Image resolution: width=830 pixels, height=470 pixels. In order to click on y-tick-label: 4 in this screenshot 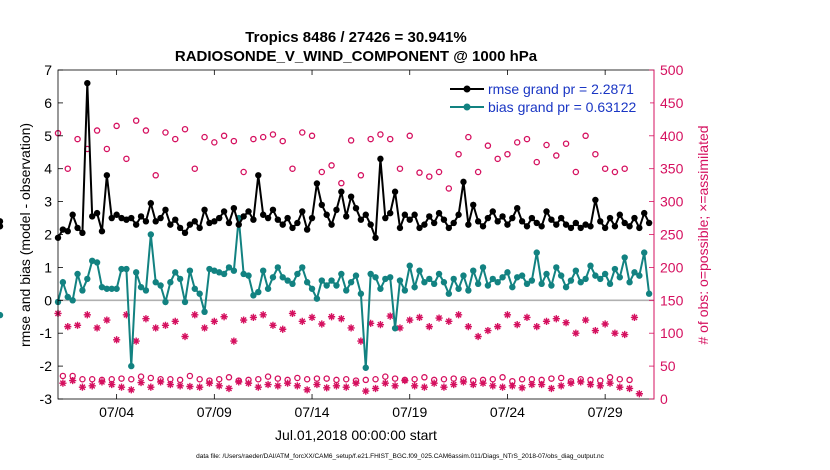, I will do `click(48, 169)`.